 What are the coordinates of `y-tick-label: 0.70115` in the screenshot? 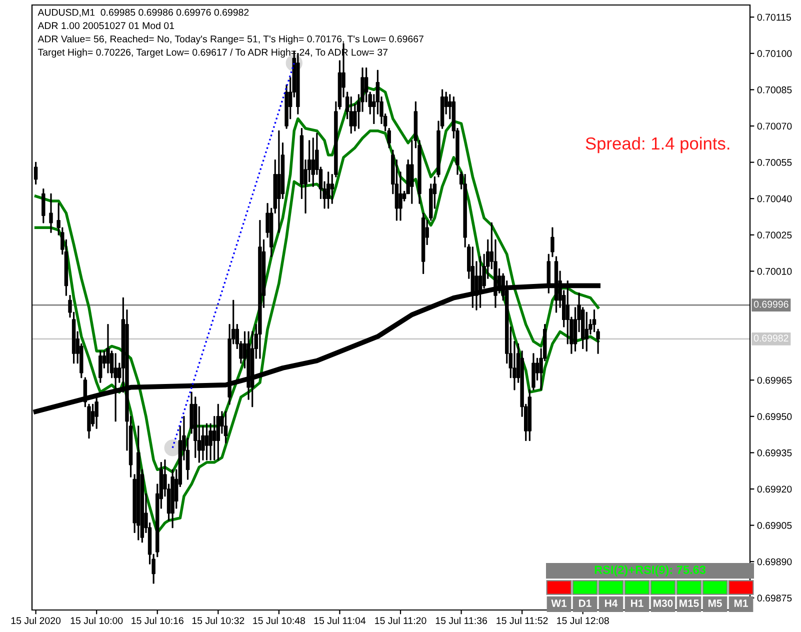 It's located at (774, 17).